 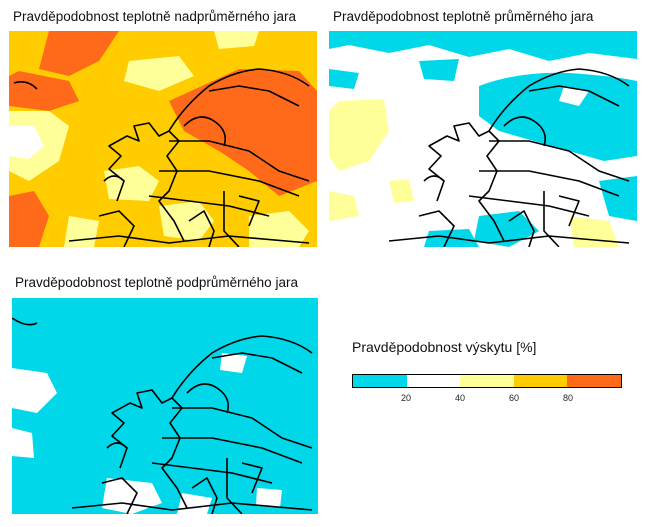 I want to click on legend-tick-label: 20, so click(x=405, y=398).